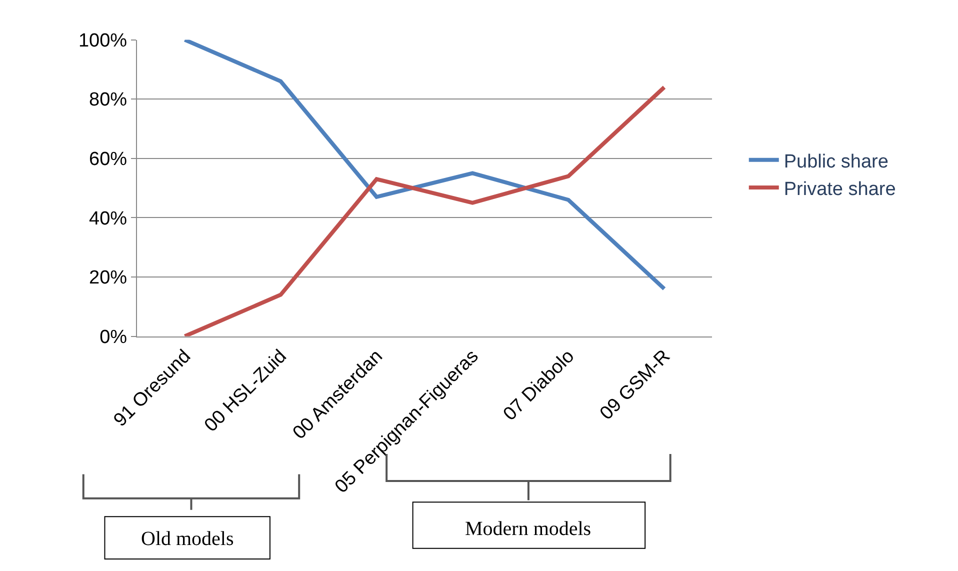 The height and width of the screenshot is (571, 958). I want to click on y-tick-label: 40%, so click(108, 219).